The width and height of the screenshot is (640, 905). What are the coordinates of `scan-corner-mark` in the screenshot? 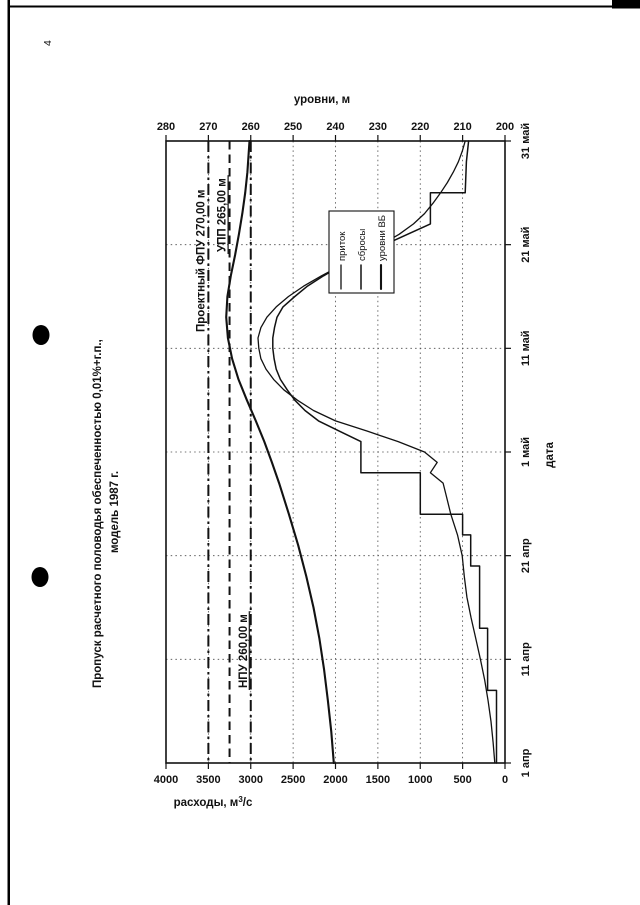 It's located at (626, 4).